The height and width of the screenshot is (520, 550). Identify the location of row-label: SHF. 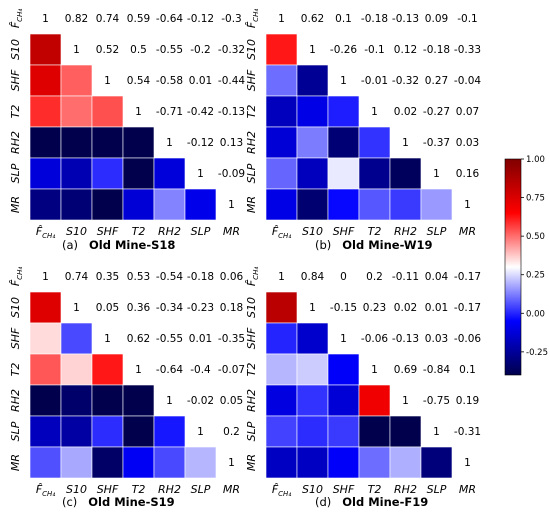
(251, 338).